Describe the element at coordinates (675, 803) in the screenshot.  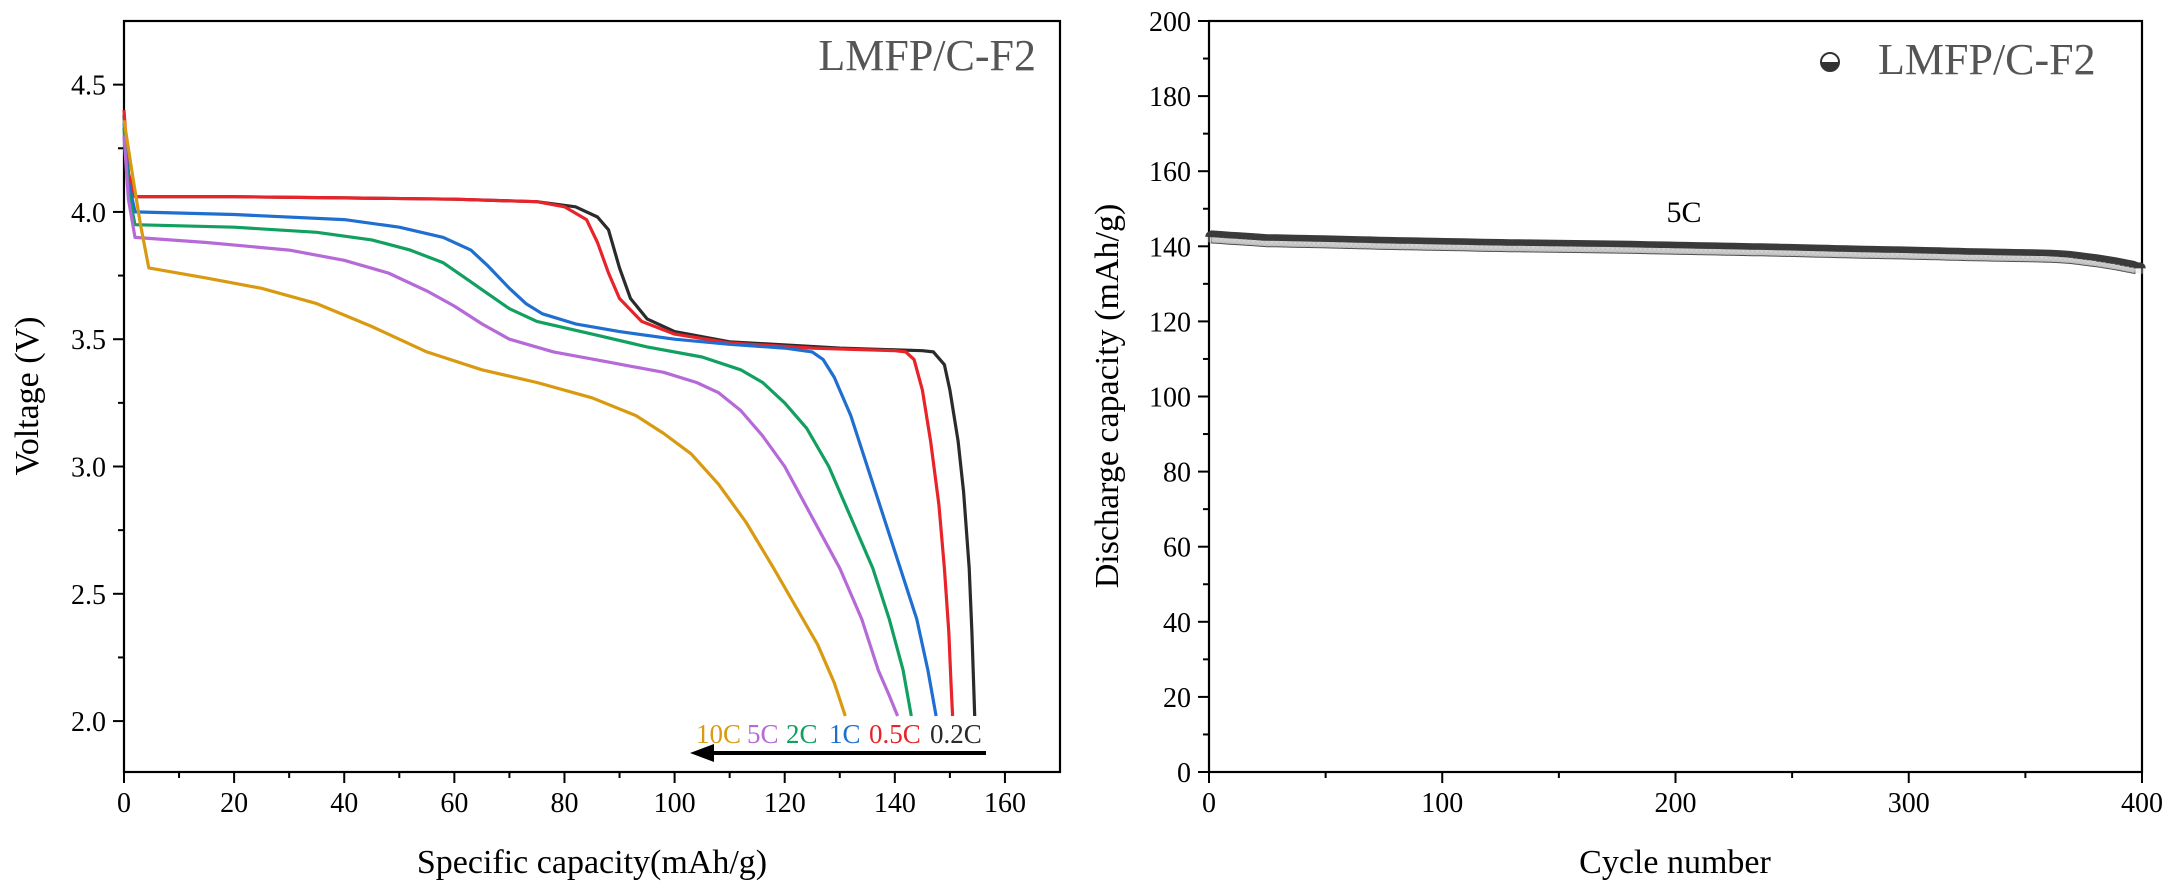
I see `left-x-tick-label: 100` at that location.